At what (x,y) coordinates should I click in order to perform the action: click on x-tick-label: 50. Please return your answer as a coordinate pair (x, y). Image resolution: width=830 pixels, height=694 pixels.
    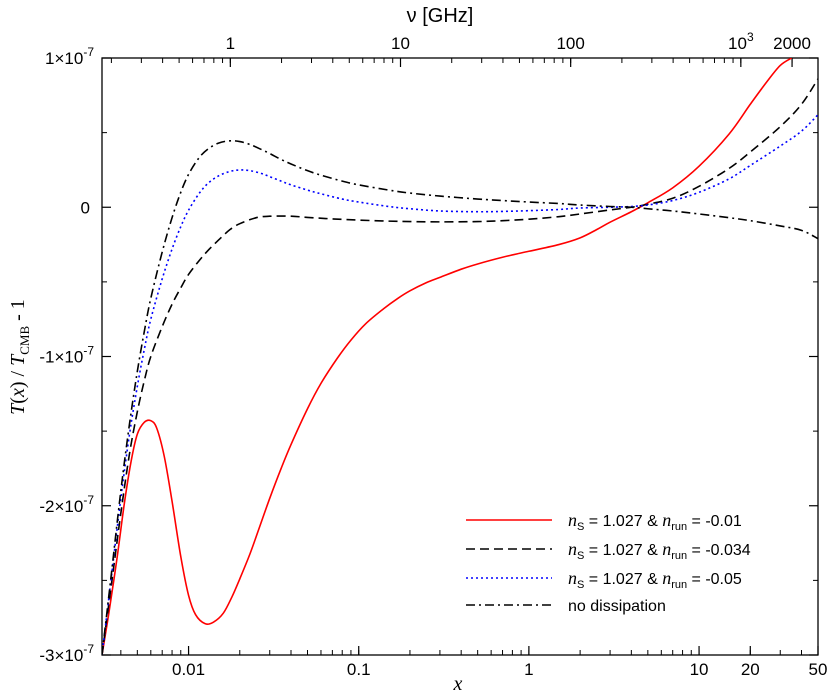
    Looking at the image, I should click on (818, 669).